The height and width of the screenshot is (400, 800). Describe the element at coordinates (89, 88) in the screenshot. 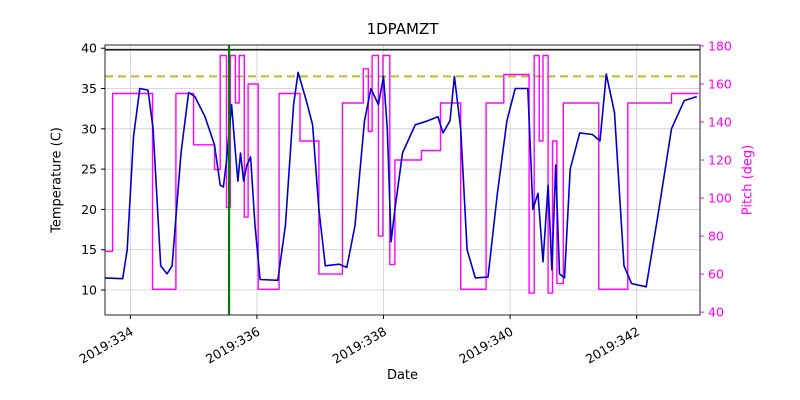

I see `left-tick-label: 35` at that location.